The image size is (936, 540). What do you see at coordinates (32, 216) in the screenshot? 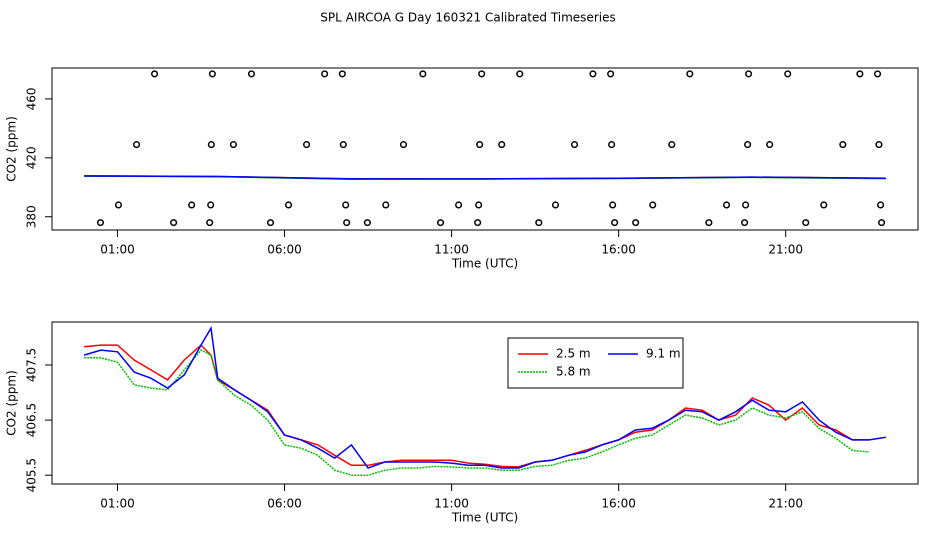
I see `y-tick-label: 380` at bounding box center [32, 216].